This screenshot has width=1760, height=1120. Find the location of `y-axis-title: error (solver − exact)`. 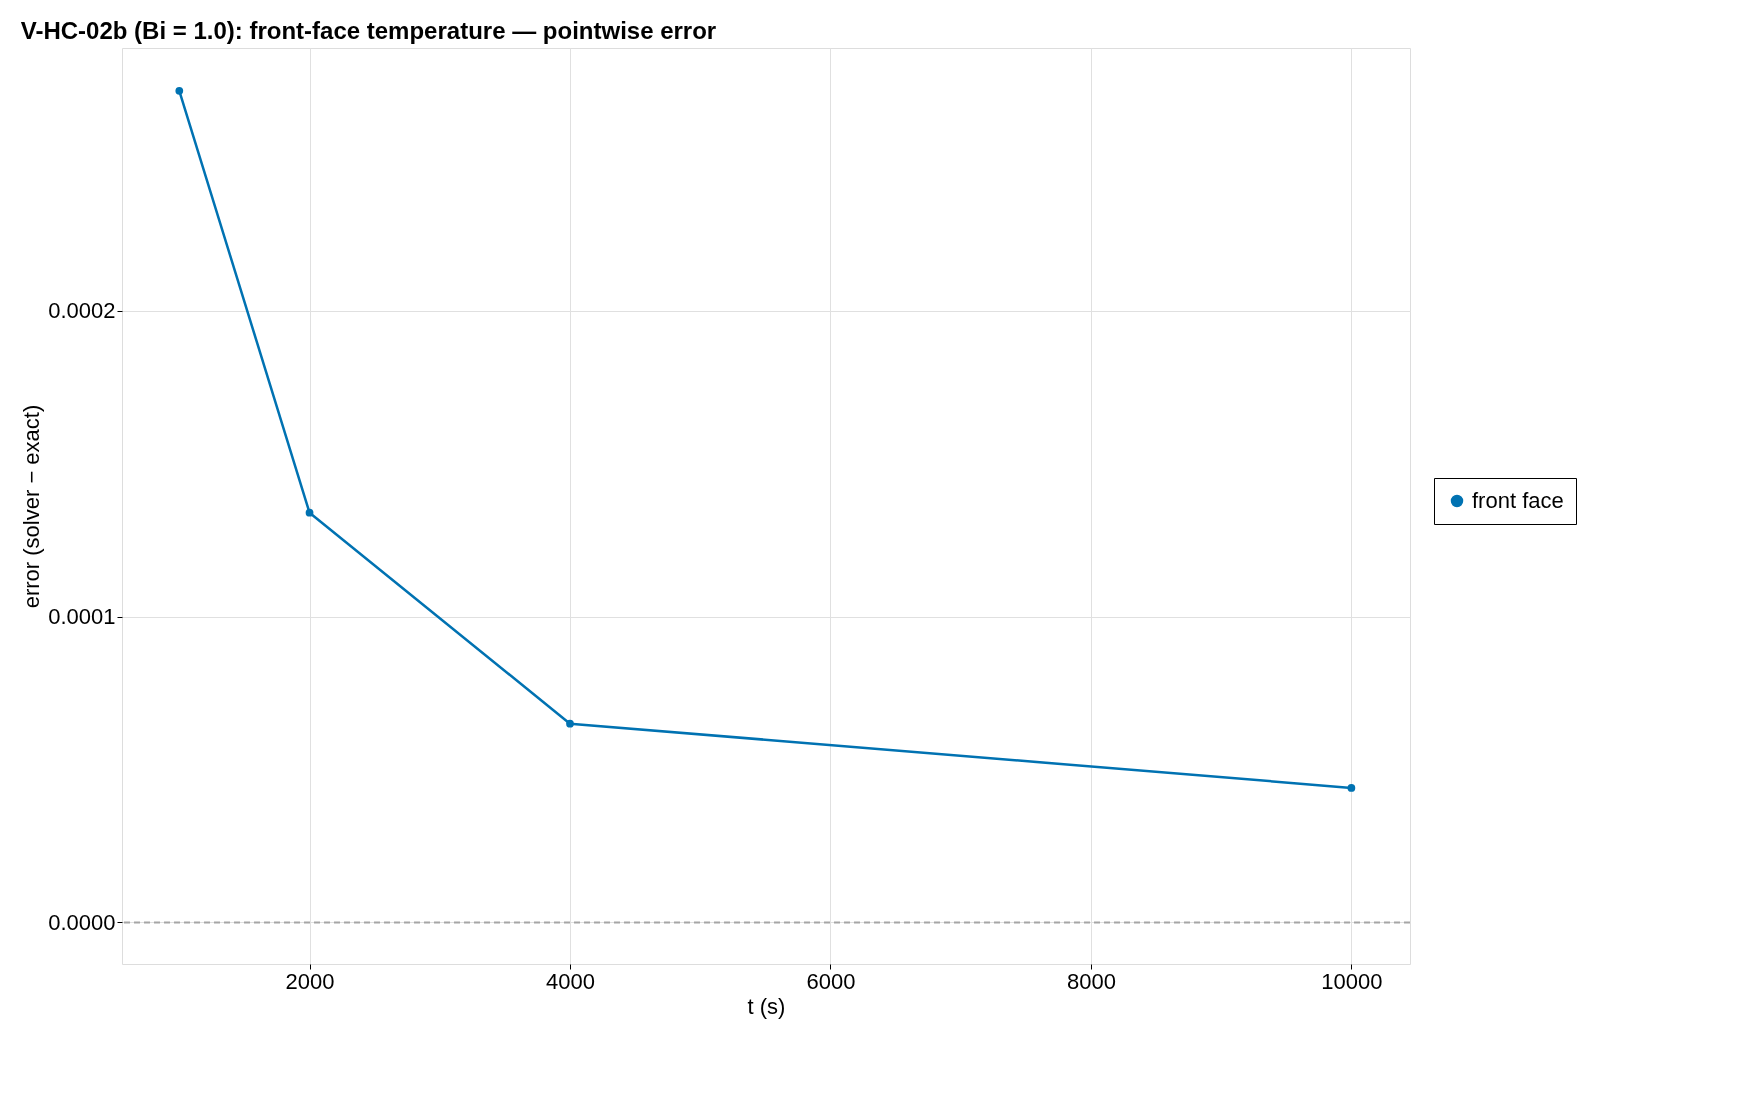

y-axis-title: error (solver − exact) is located at coordinates (32, 506).